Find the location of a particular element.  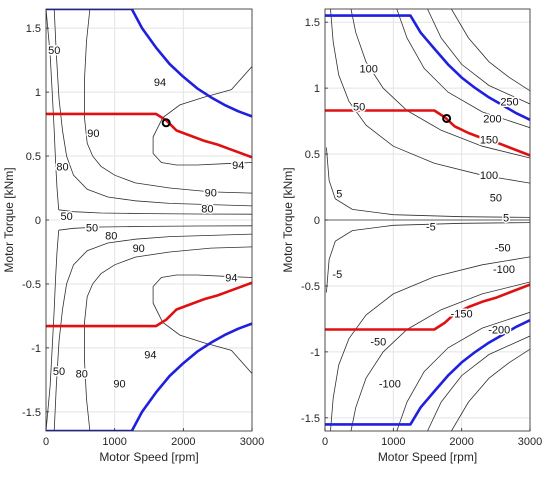

contour-label: 150 is located at coordinates (489, 141).